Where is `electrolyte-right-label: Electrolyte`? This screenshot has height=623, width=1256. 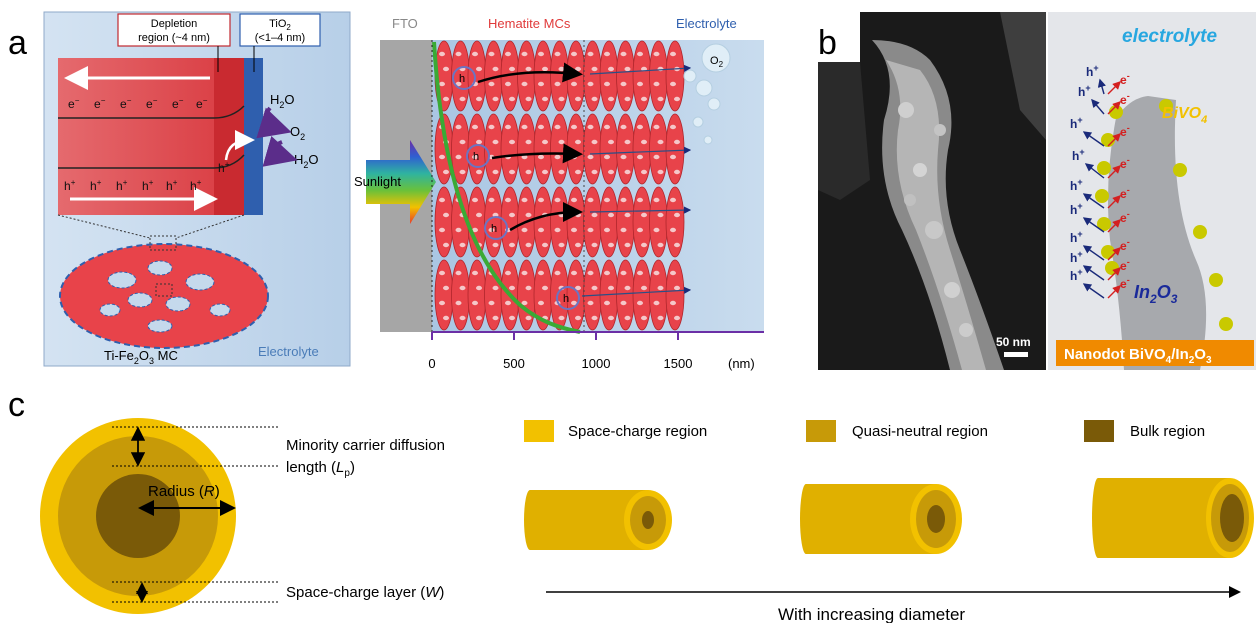 electrolyte-right-label: Electrolyte is located at coordinates (706, 23).